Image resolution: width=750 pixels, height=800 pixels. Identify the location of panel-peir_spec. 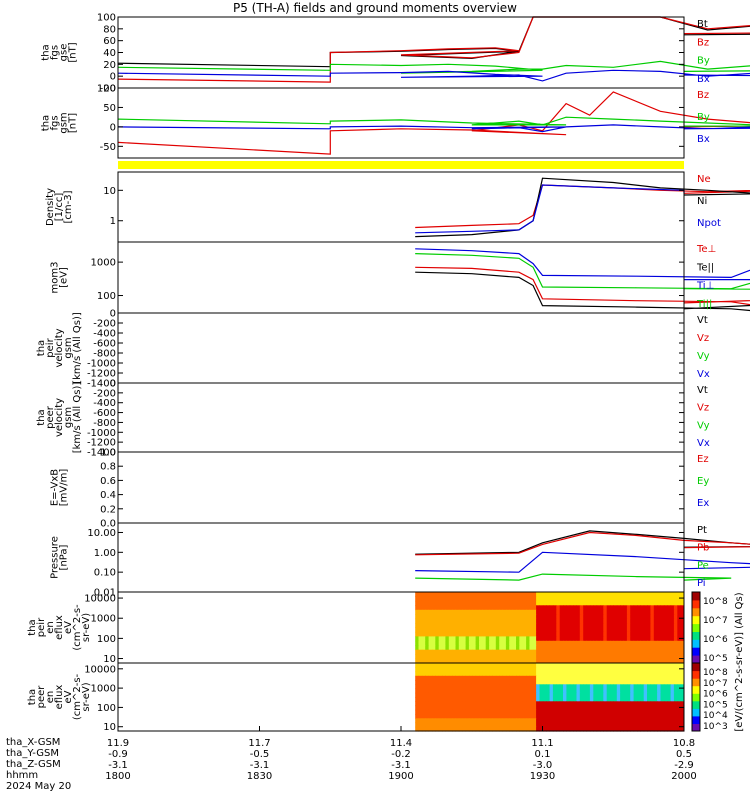
(401, 627).